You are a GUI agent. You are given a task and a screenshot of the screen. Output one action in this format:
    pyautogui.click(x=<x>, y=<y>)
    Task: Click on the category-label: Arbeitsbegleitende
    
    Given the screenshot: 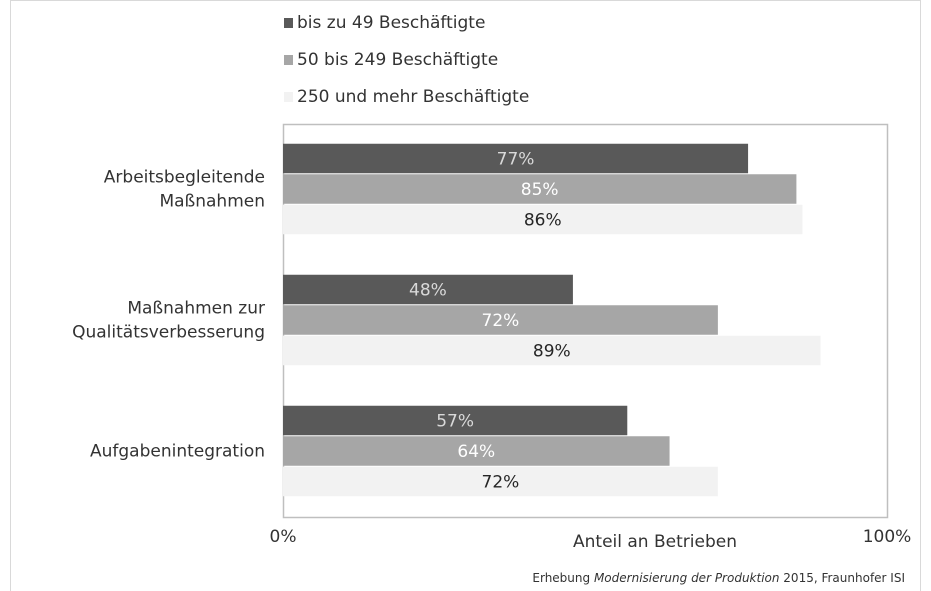 What is the action you would take?
    pyautogui.click(x=184, y=178)
    